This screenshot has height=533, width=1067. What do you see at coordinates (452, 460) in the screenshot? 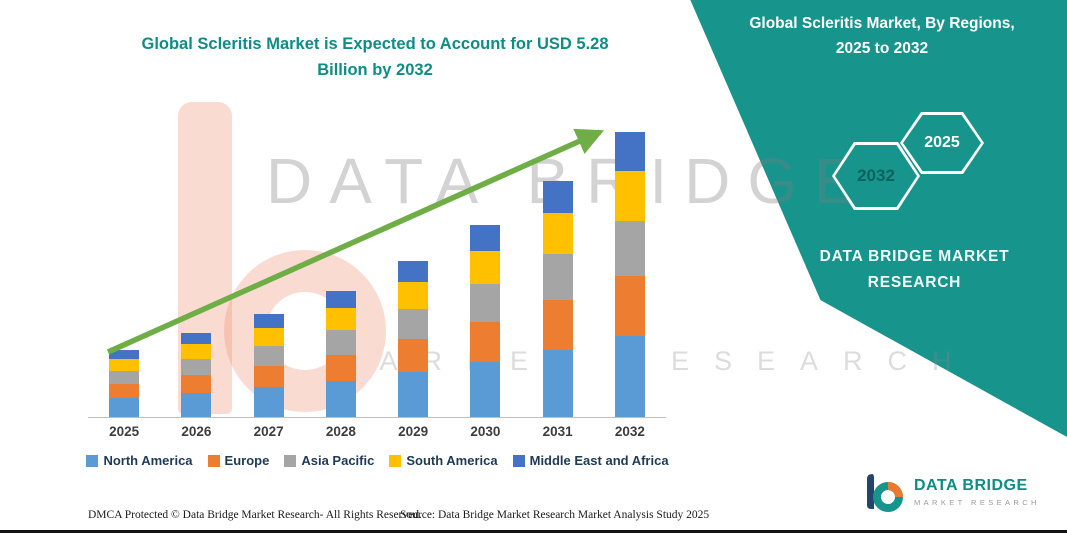
I see `legend-label-south-america: South America` at bounding box center [452, 460].